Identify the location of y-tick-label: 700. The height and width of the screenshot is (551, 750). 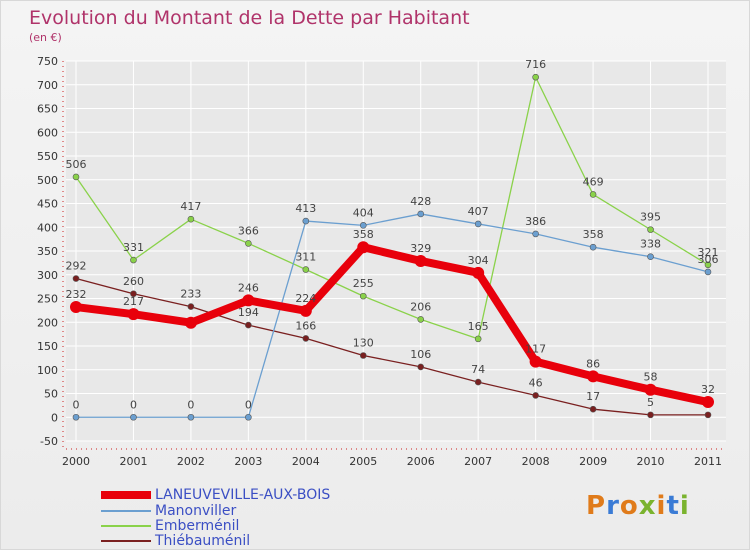
(47, 85).